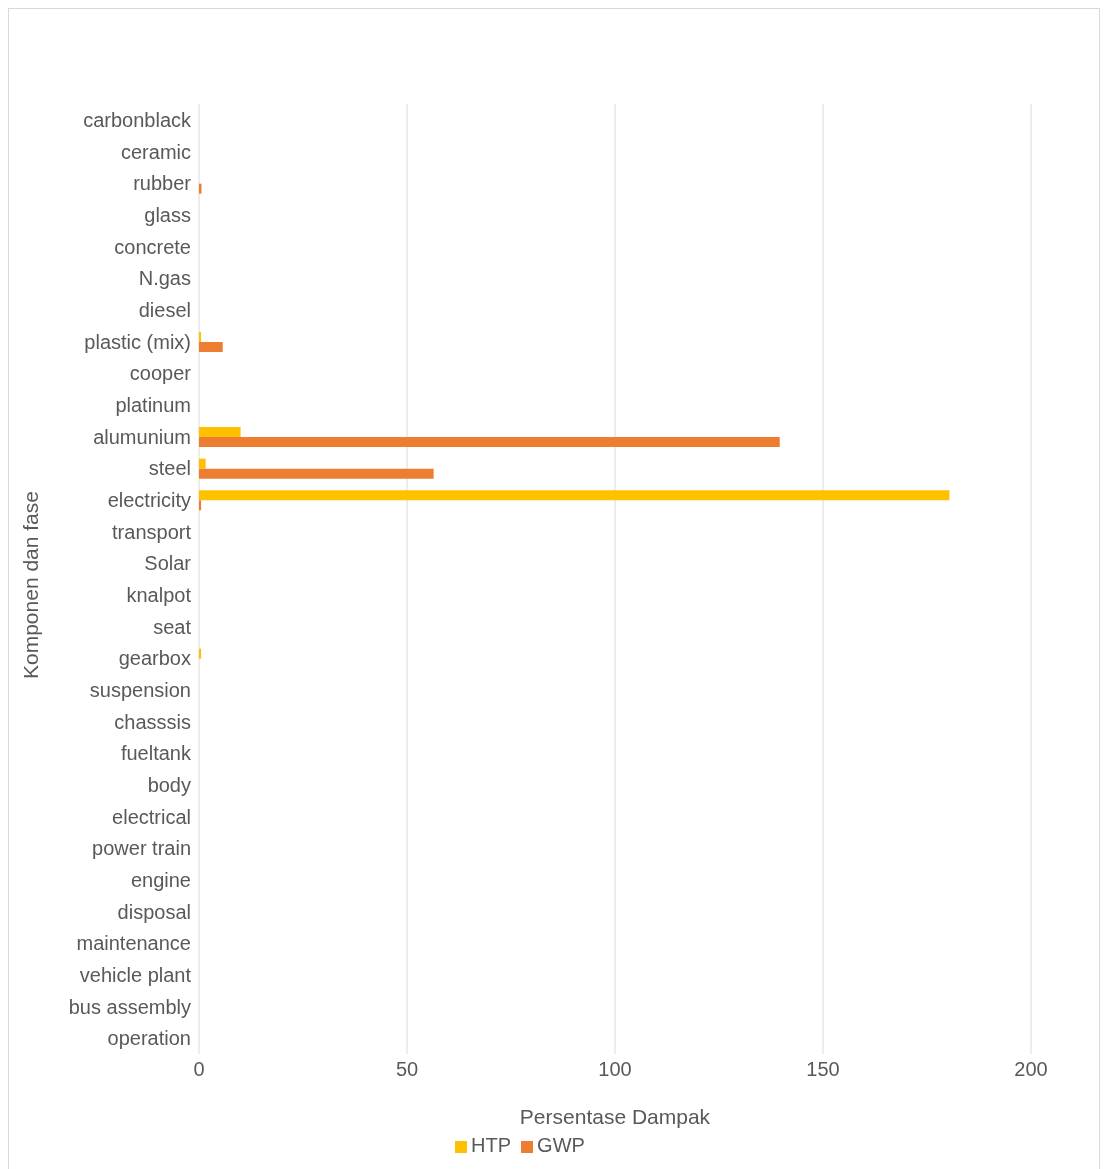 This screenshot has height=1169, width=1104. I want to click on y-tick-label: seat, so click(172, 626).